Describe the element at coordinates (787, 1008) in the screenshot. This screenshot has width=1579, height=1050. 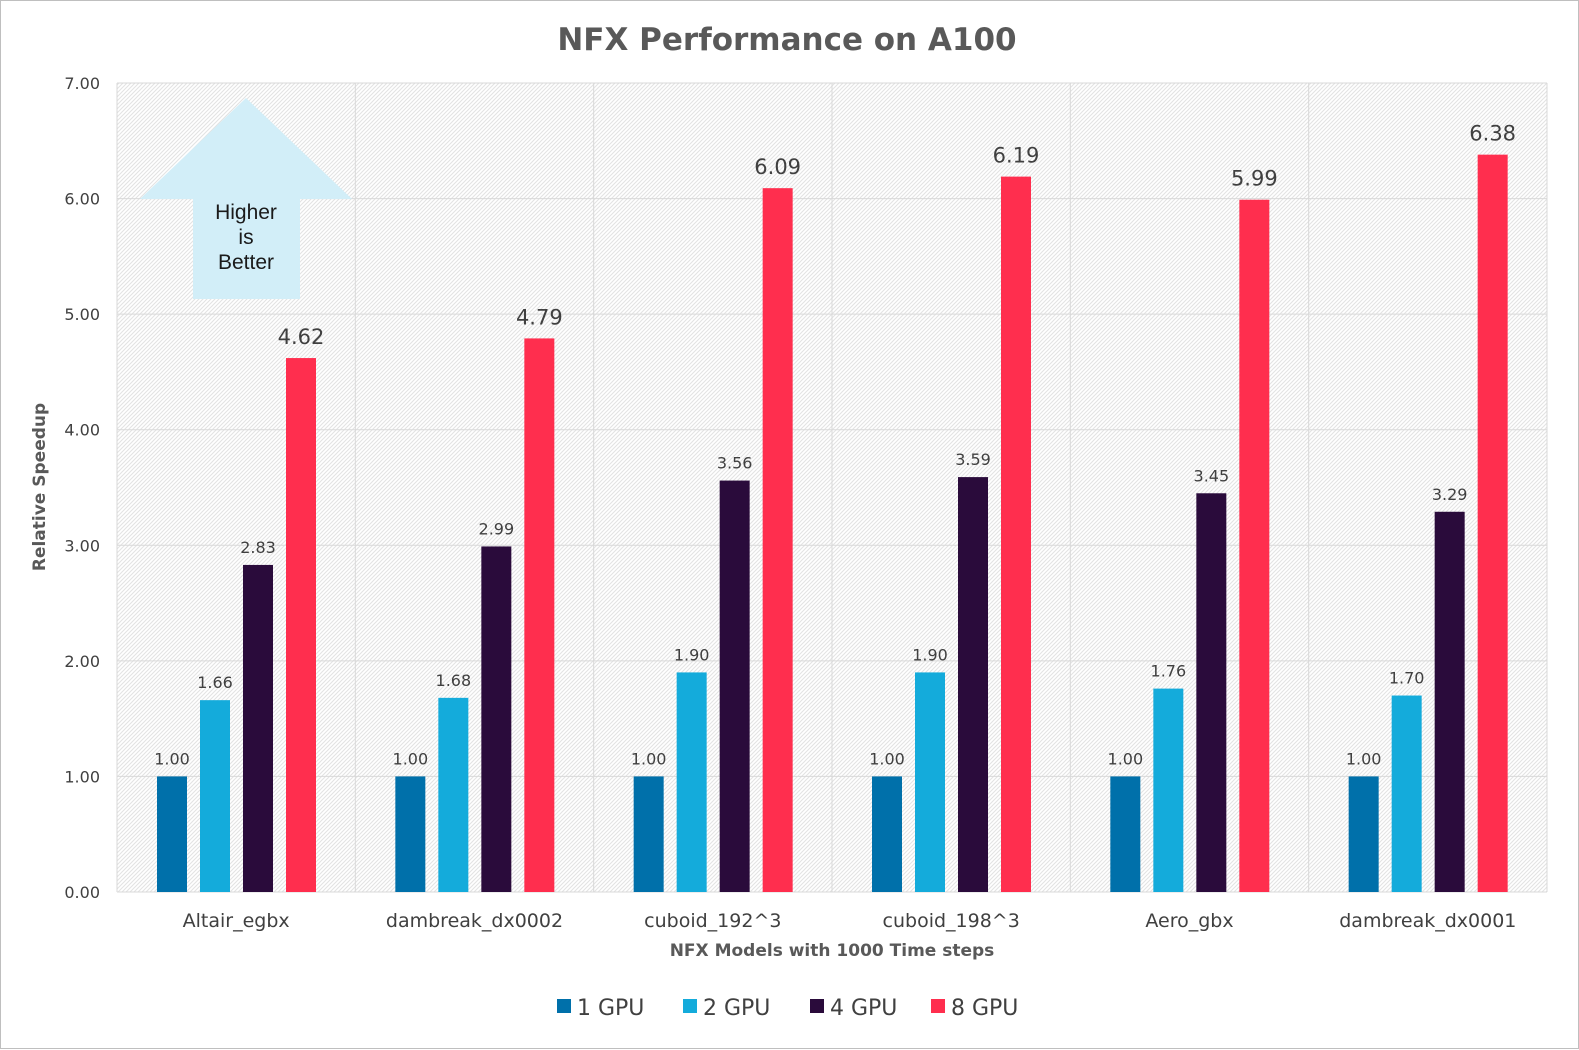
I see `legend: 1 GPU 2 GPU 4 GPU 8 GPU` at that location.